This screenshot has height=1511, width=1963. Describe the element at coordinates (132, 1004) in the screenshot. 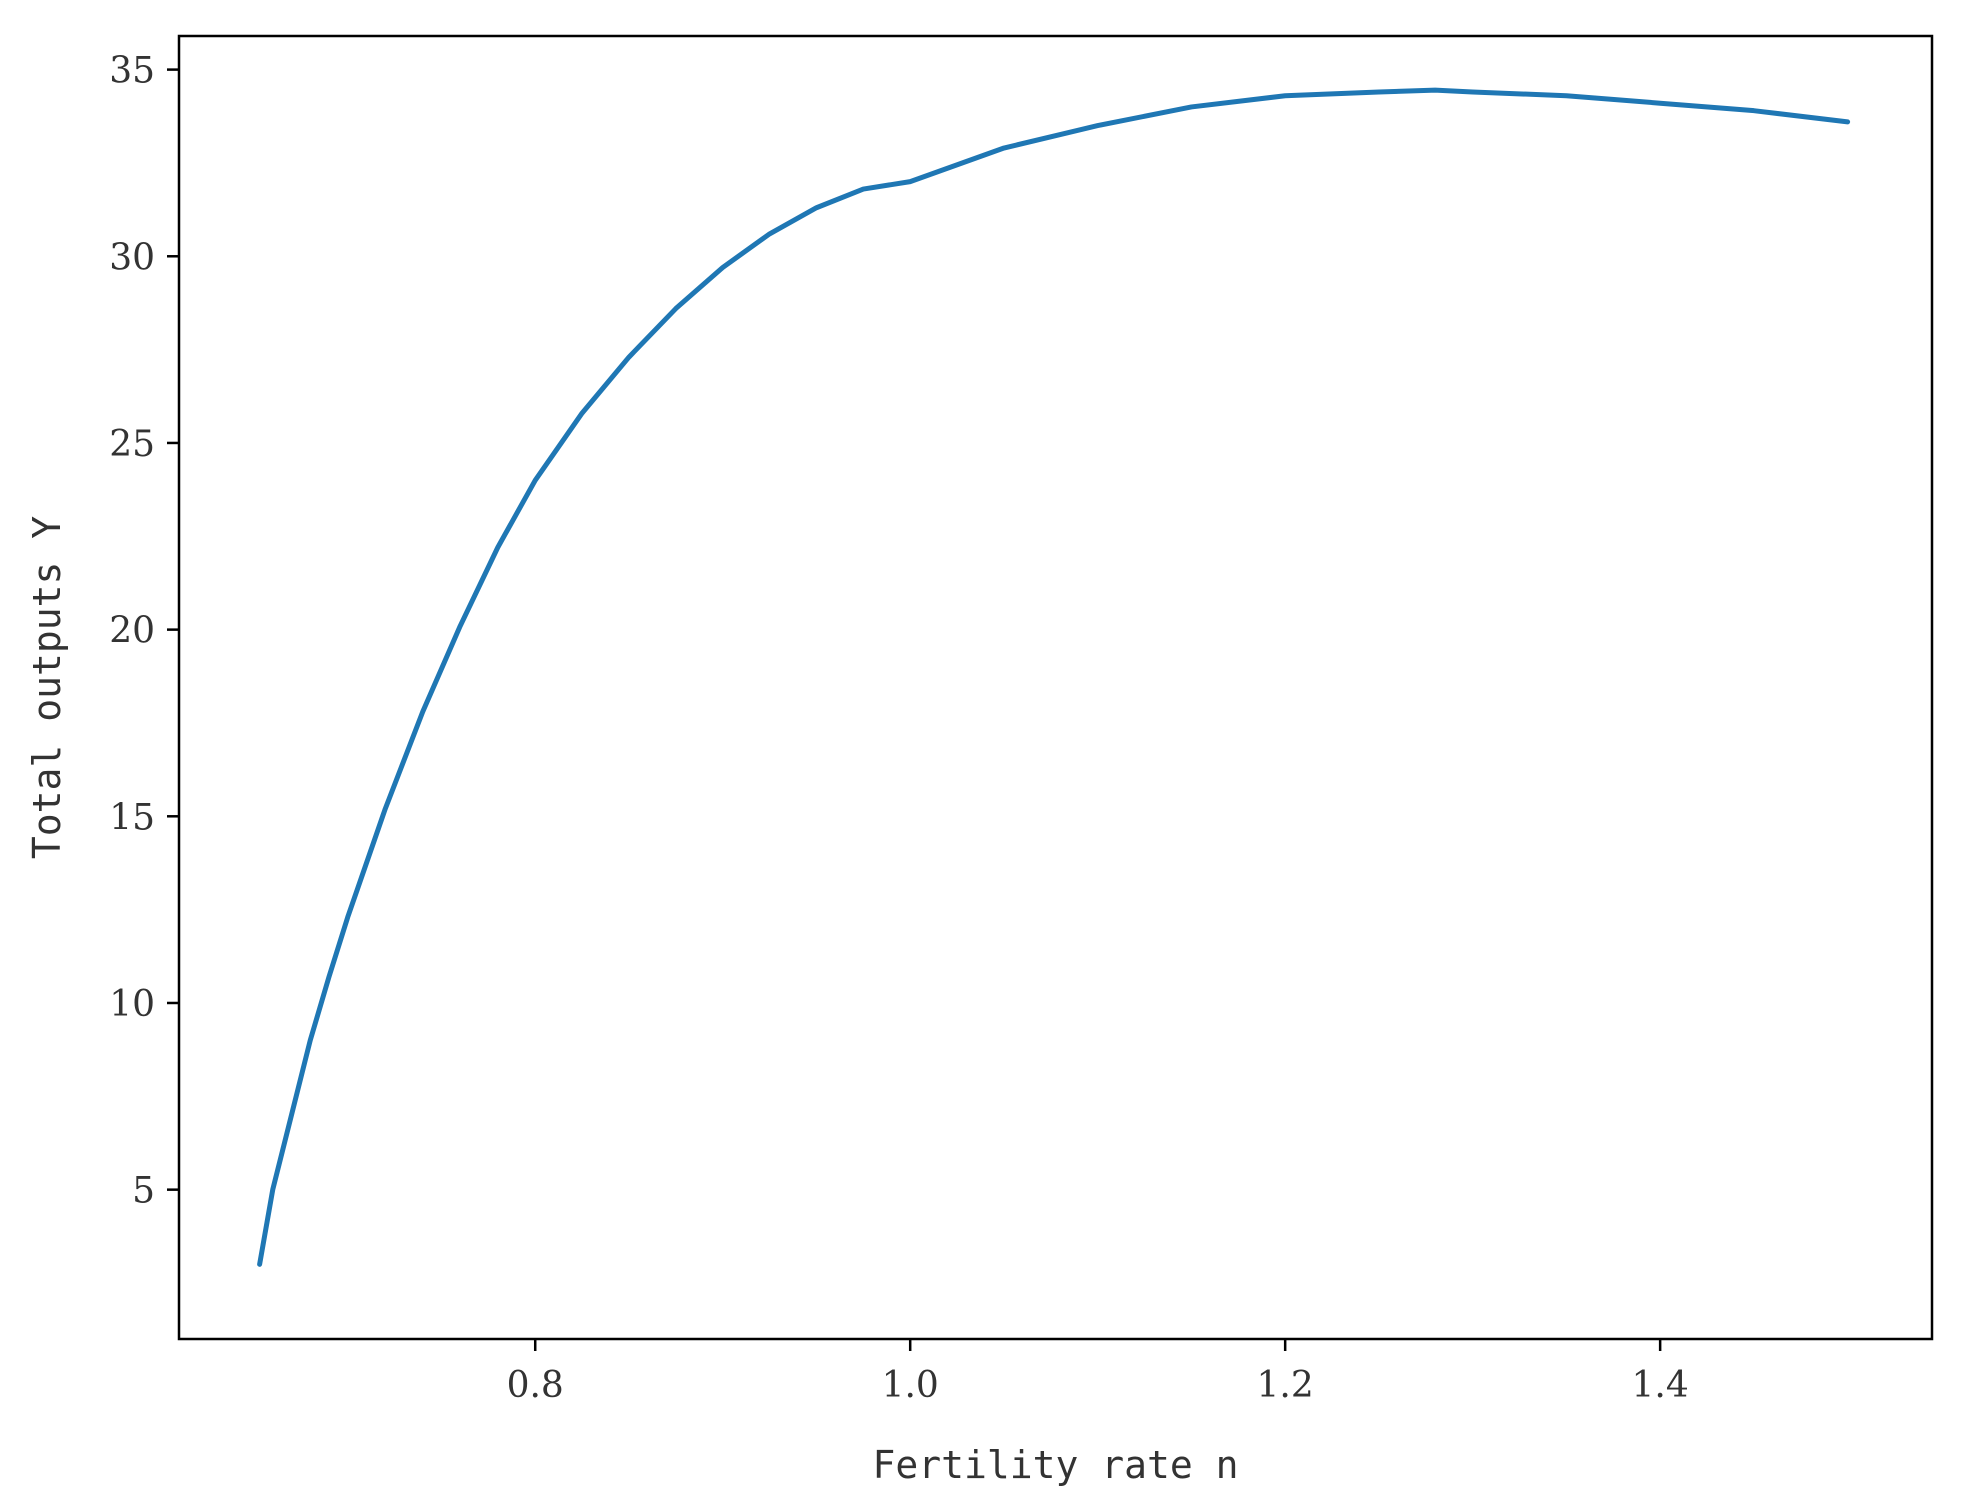

I see `y-tick-label: 10` at that location.